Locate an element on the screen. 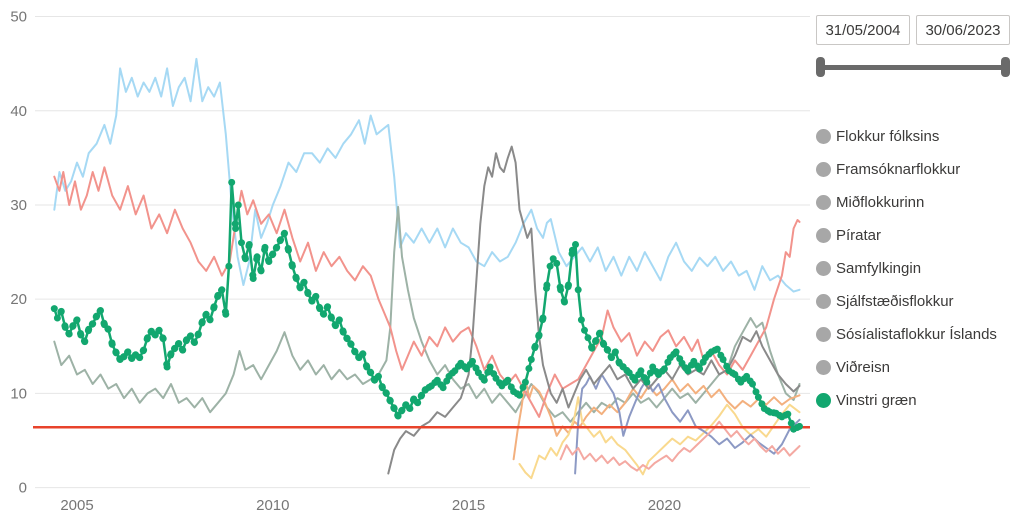  date-range-end-input: 30/06/2023 is located at coordinates (963, 30).